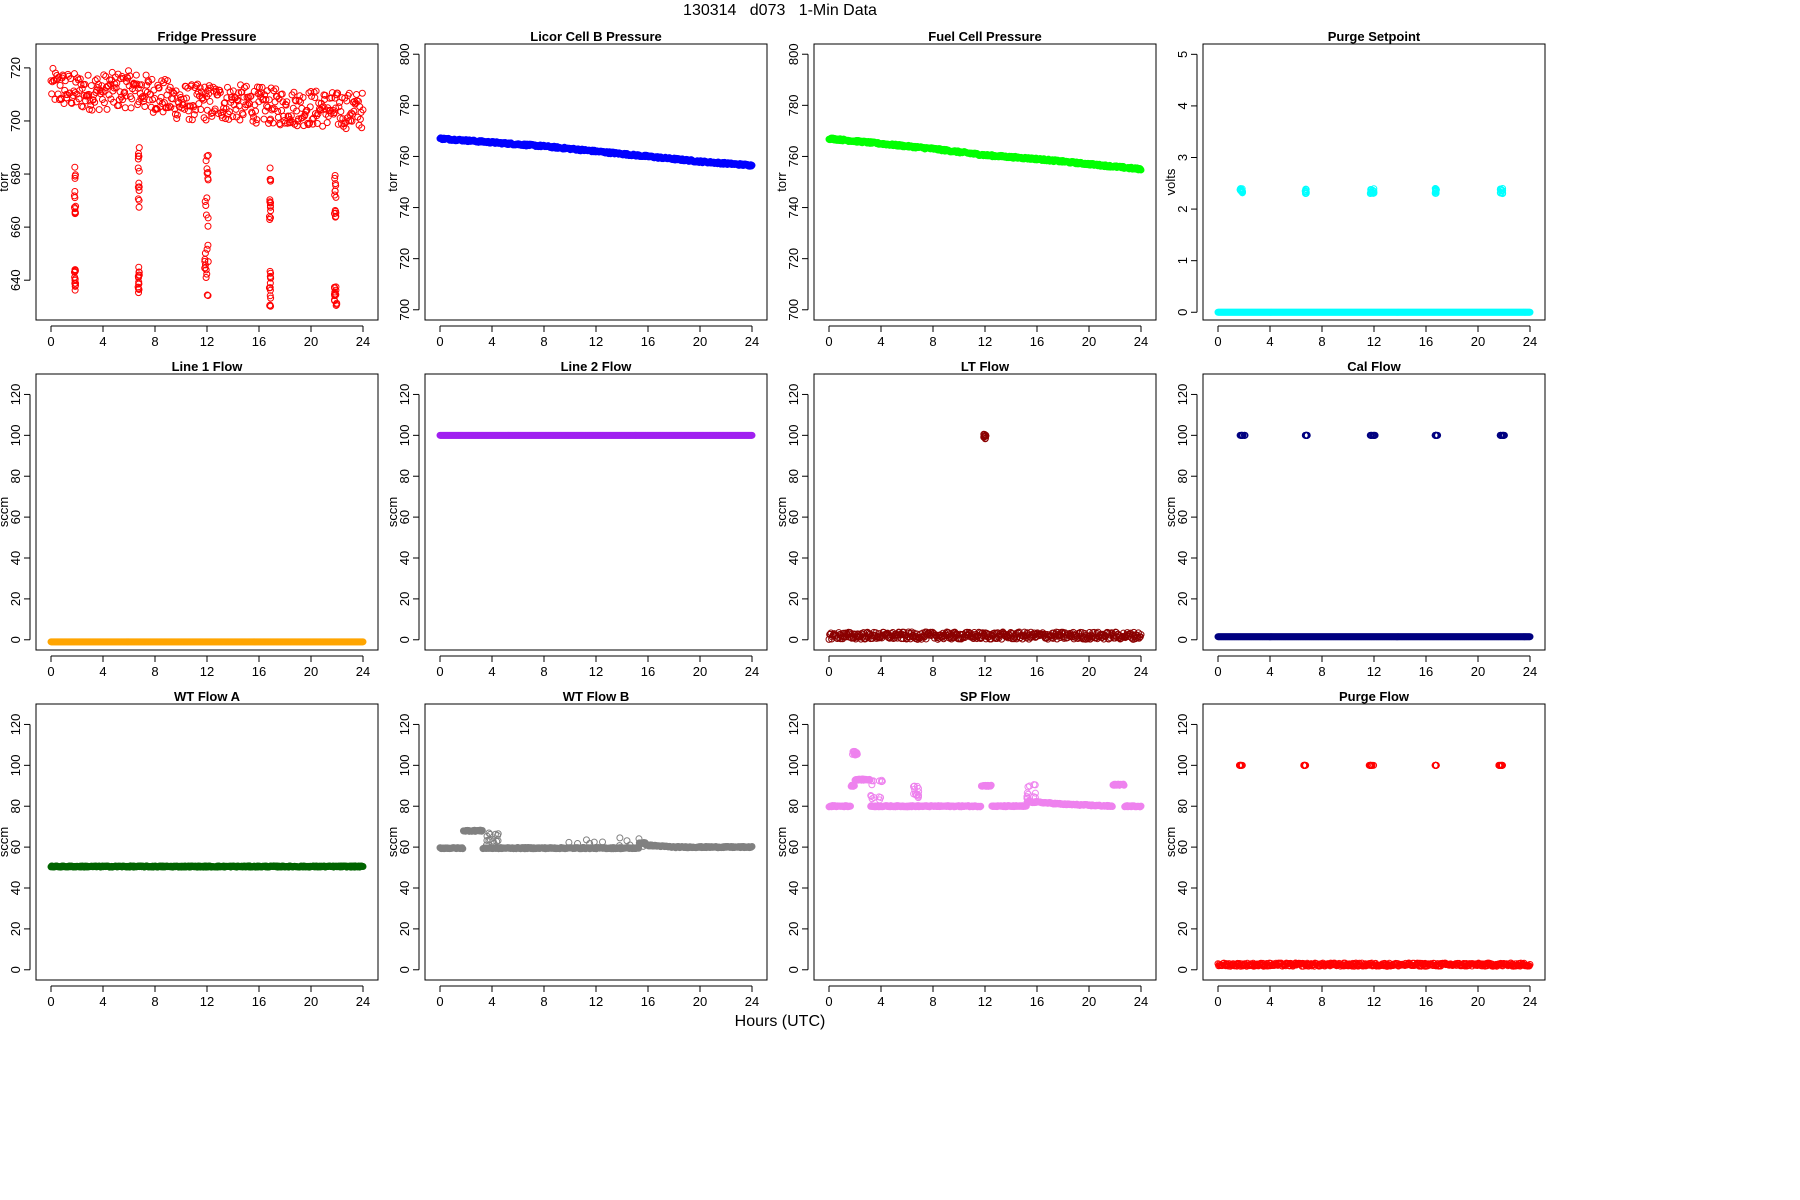 This screenshot has height=1200, width=1800. What do you see at coordinates (1182, 558) in the screenshot?
I see `y-tick-label: 40` at bounding box center [1182, 558].